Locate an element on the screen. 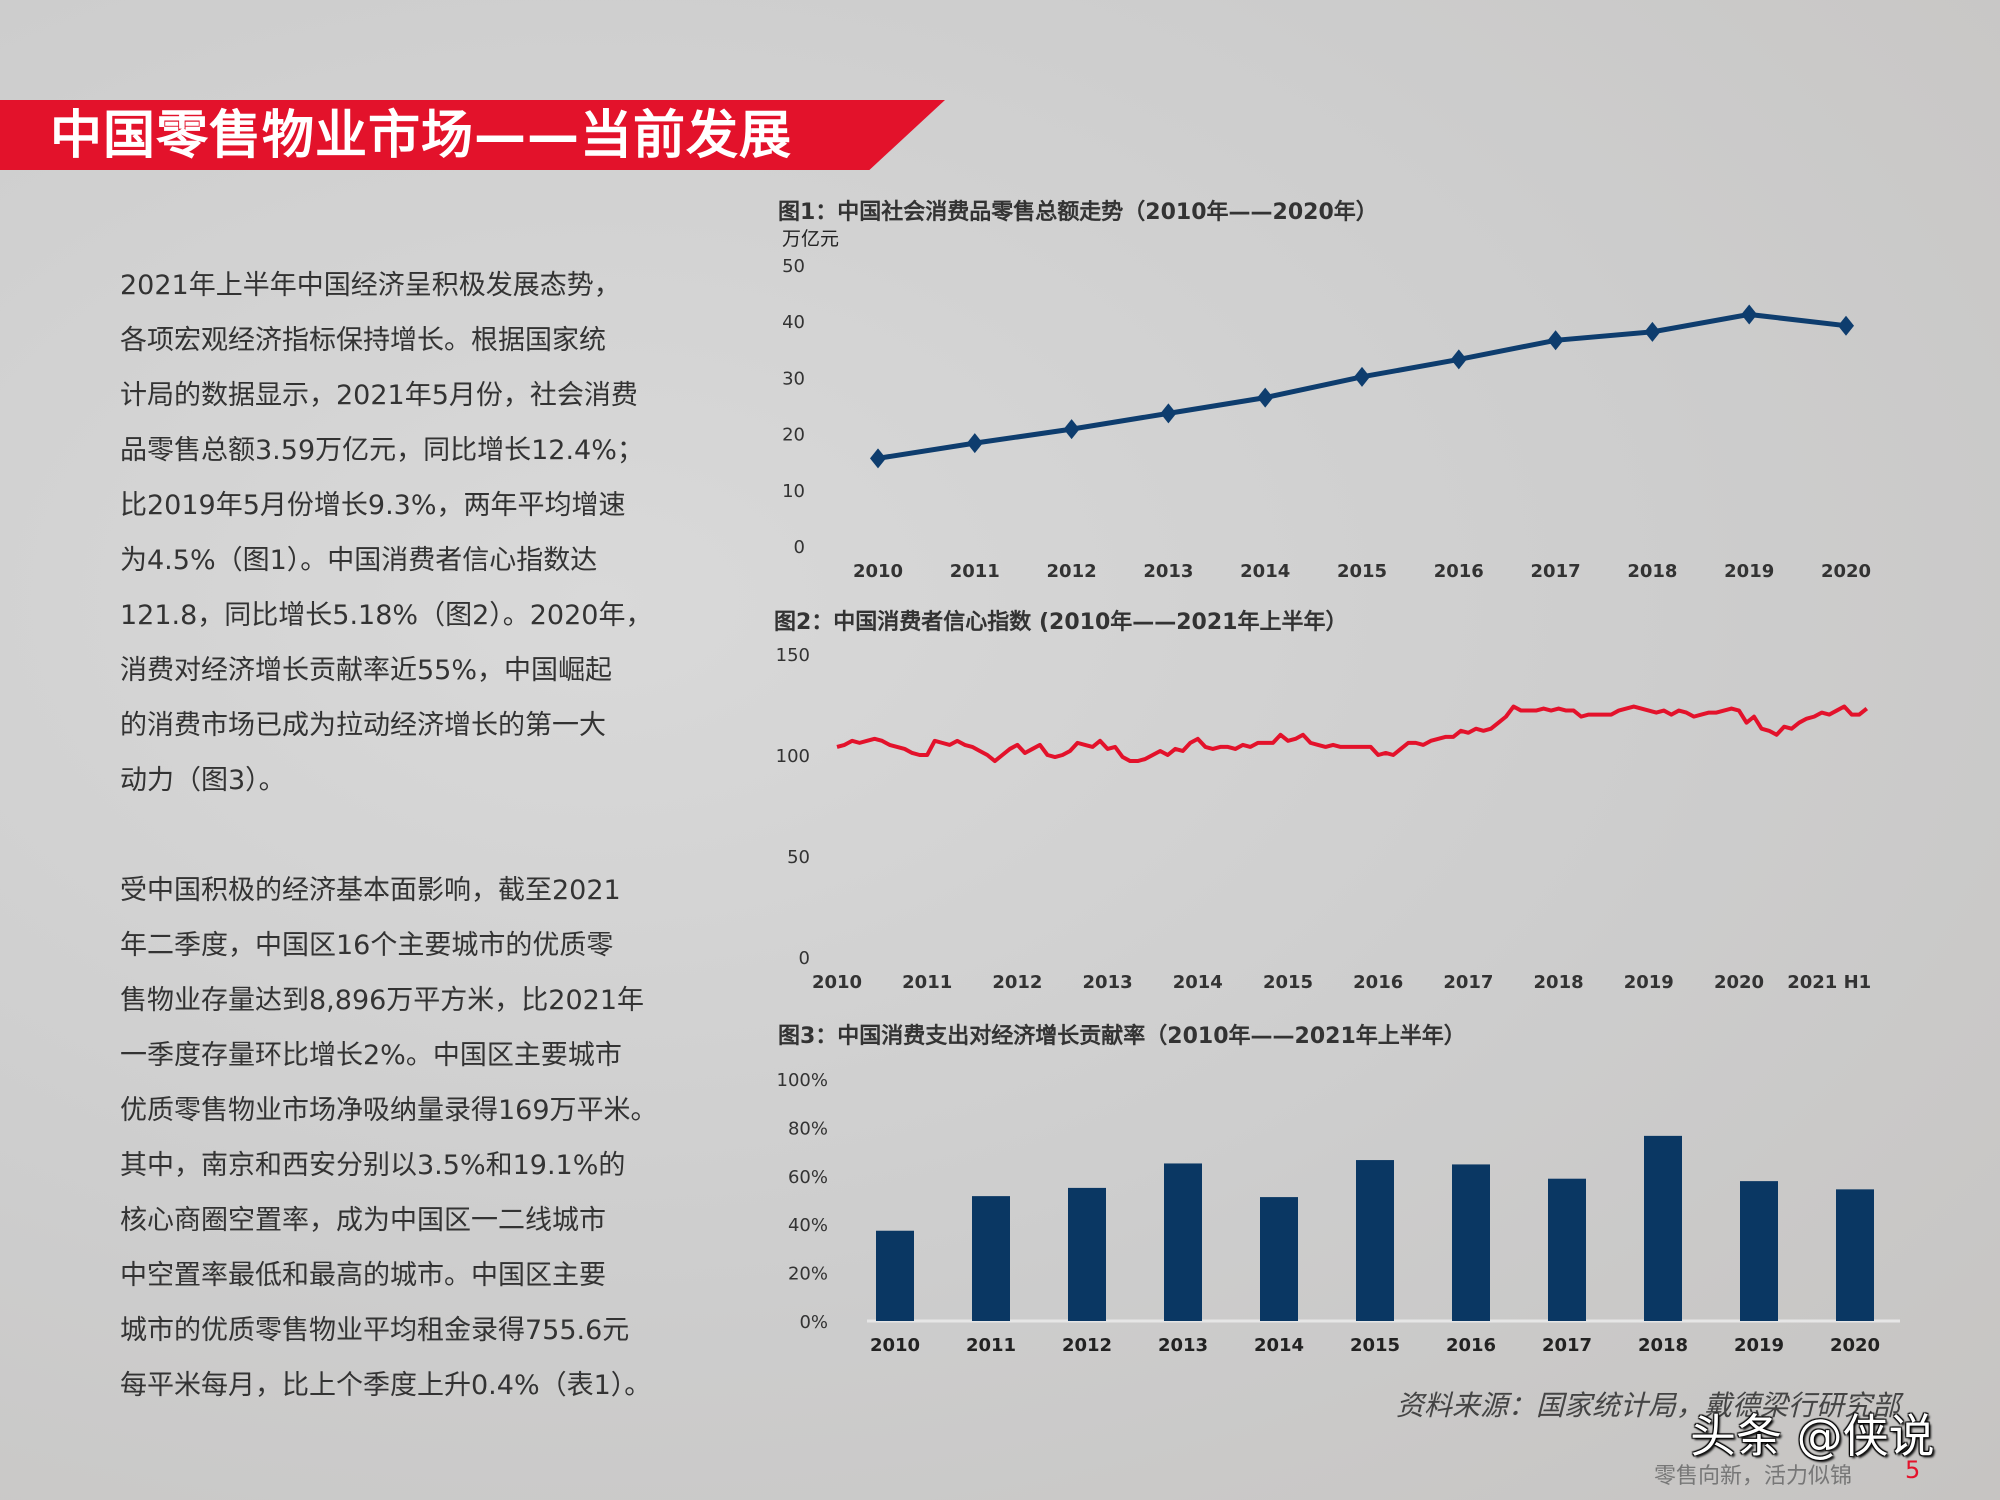 This screenshot has height=1500, width=2000. page-title: 中国零售物业市场——当前发展 is located at coordinates (421, 136).